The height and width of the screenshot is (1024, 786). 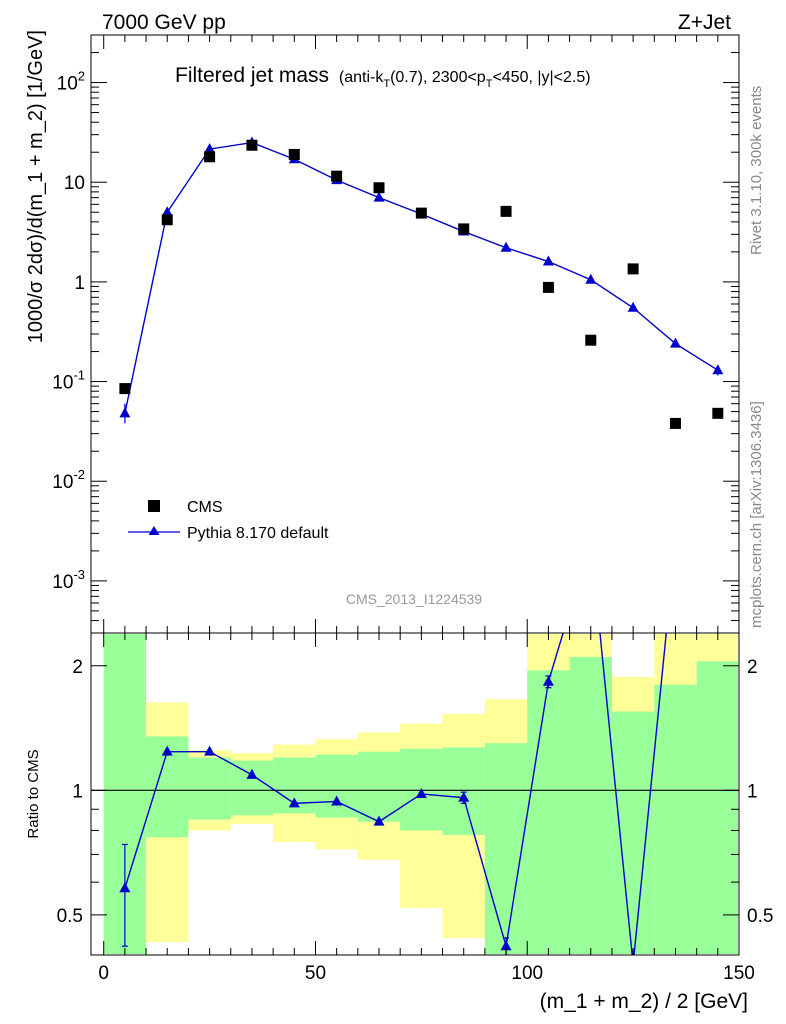 I want to click on legend: CMS Pythia 8.170 default, so click(x=228, y=520).